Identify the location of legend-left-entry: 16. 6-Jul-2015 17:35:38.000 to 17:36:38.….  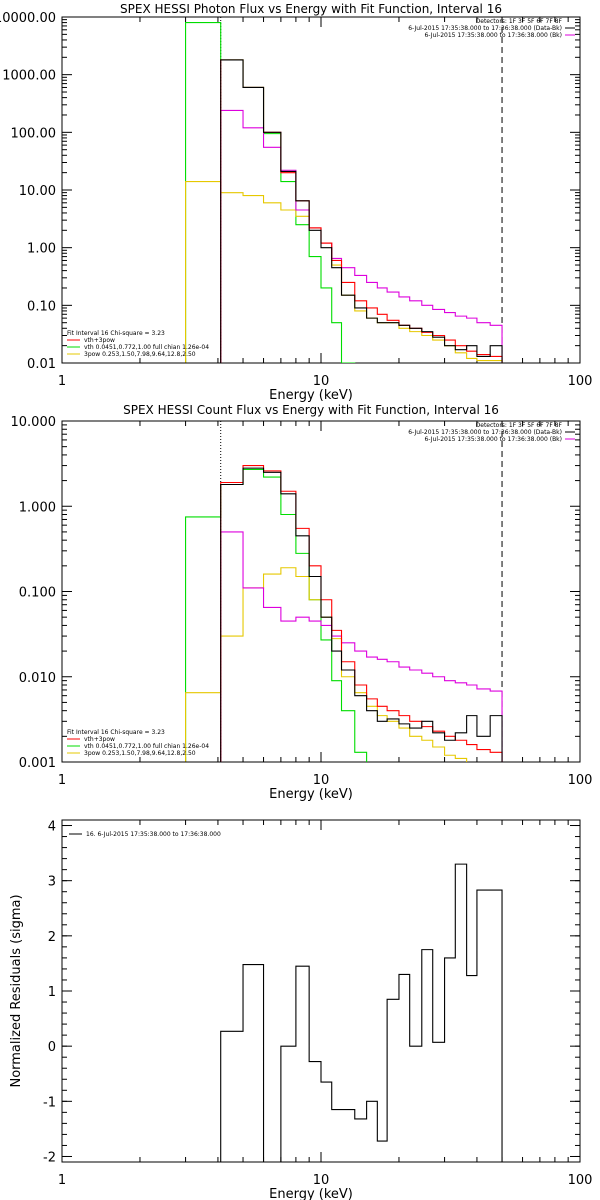
(153, 834).